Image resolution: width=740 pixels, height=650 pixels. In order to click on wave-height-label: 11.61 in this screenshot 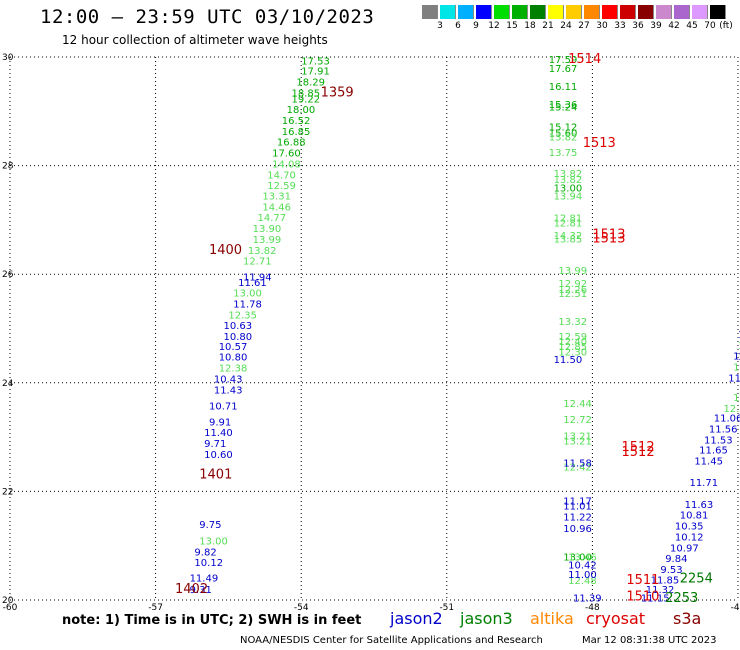, I will do `click(252, 283)`.